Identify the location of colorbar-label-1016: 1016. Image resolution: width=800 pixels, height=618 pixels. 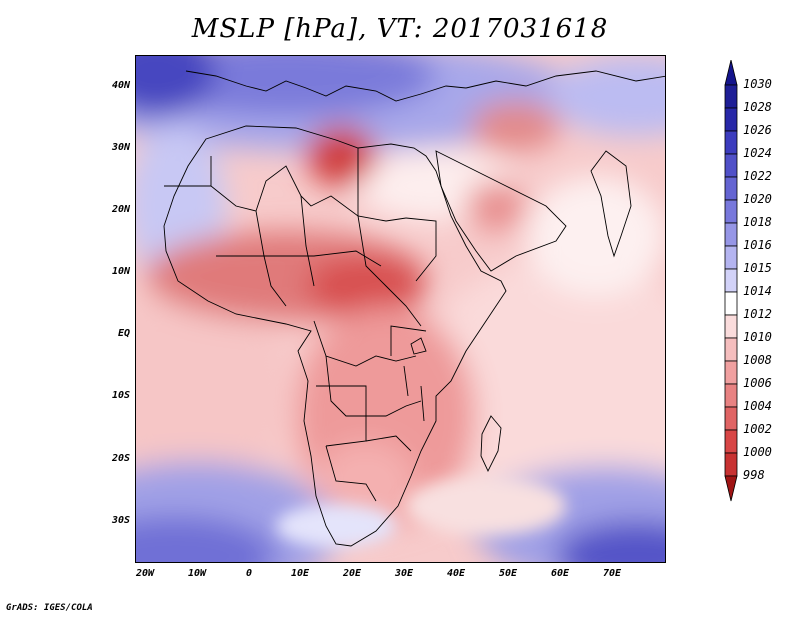
(757, 245).